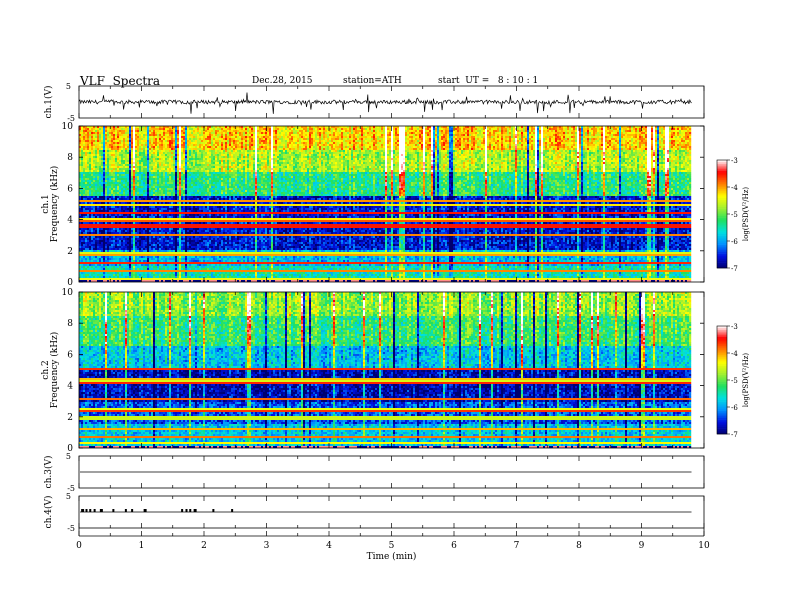 The height and width of the screenshot is (612, 792). Describe the element at coordinates (46, 369) in the screenshot. I see `ch2-spectrogram-ylabel-channel: ch.2` at that location.